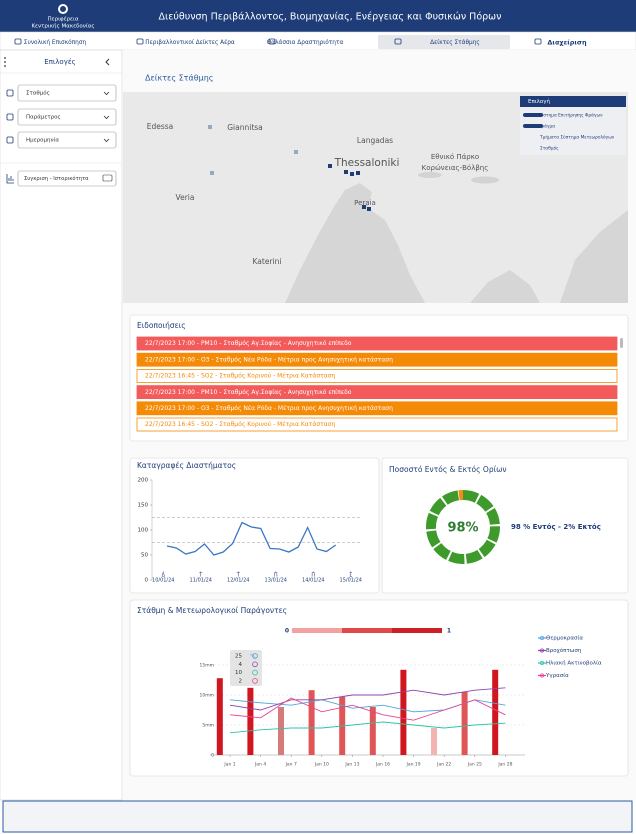  I want to click on y-tick-label: 150, so click(143, 506).